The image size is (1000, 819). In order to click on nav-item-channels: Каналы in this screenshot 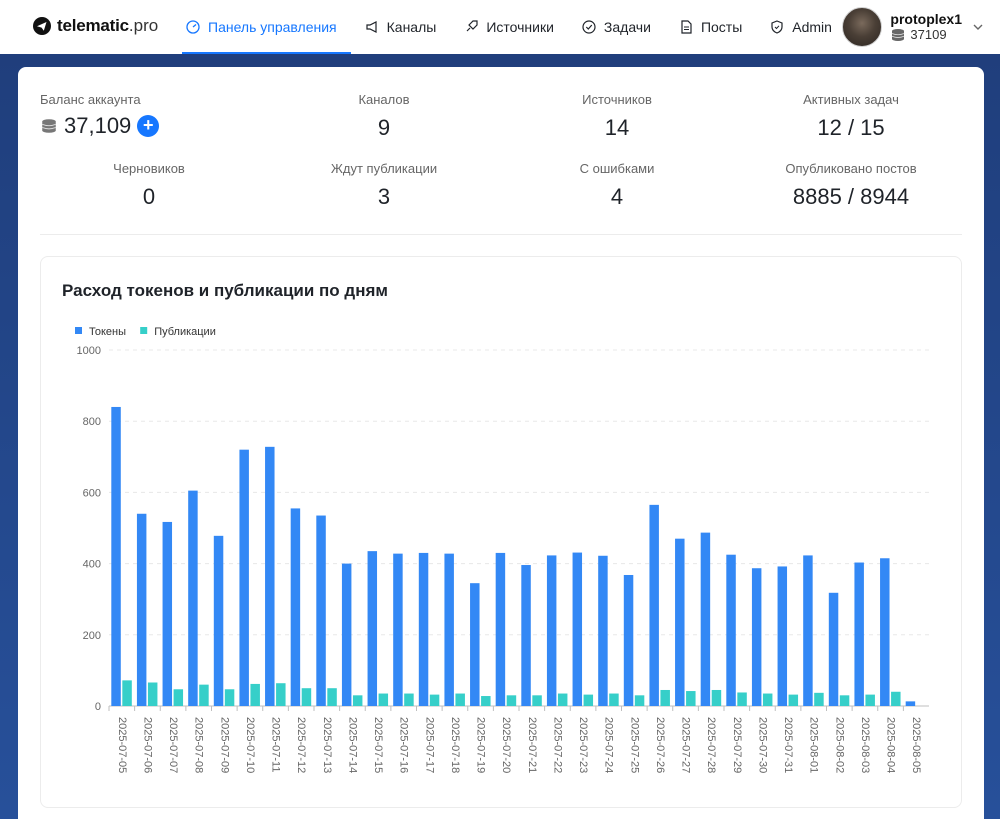, I will do `click(401, 27)`.